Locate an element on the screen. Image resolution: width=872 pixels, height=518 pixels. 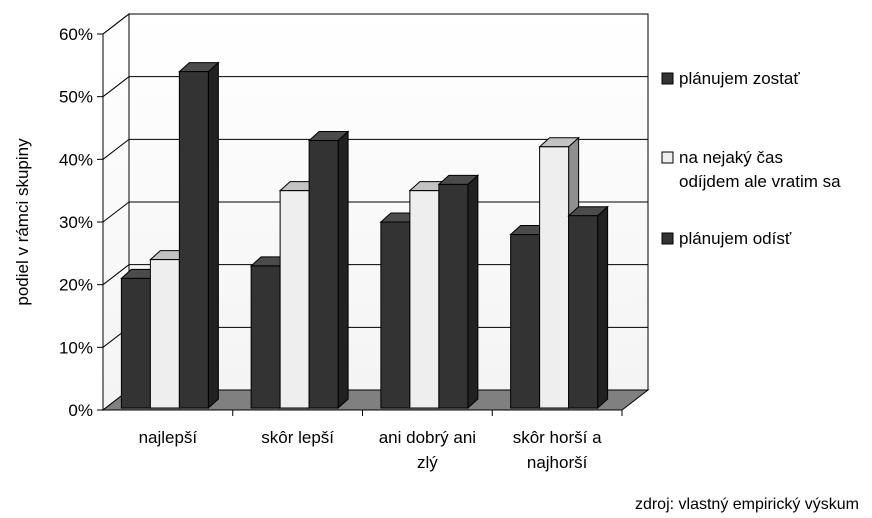
legend-item: plánujem odísť is located at coordinates (726, 238).